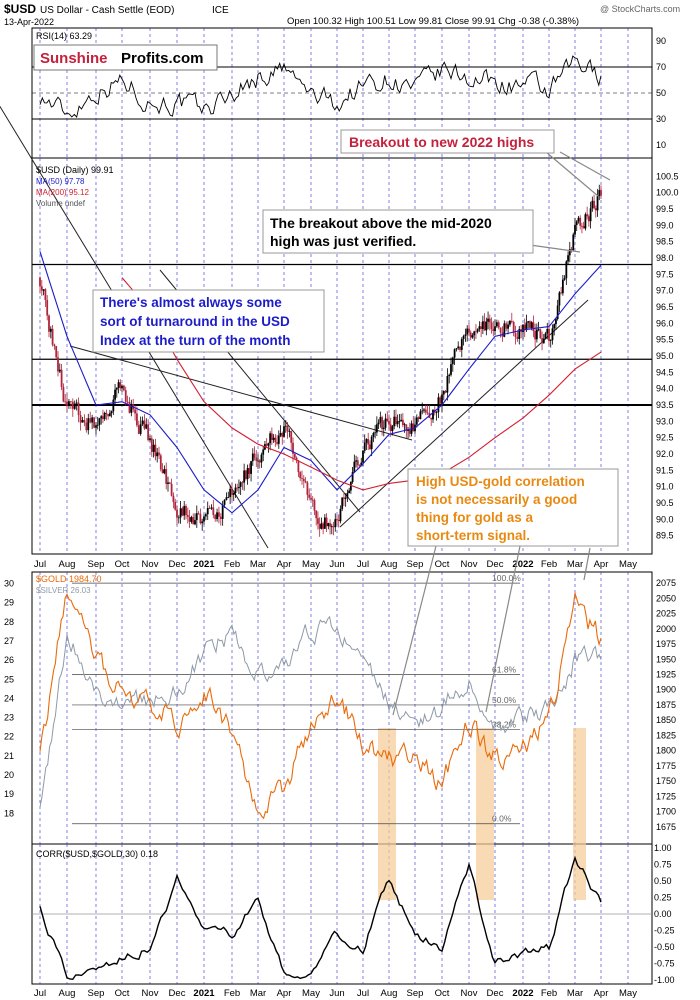  What do you see at coordinates (665, 519) in the screenshot?
I see `usd-tick-label: 90.0` at bounding box center [665, 519].